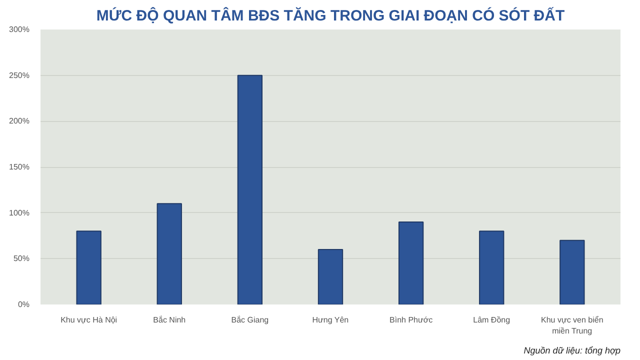 The height and width of the screenshot is (360, 640). I want to click on y-tick-label: 100%, so click(19, 213).